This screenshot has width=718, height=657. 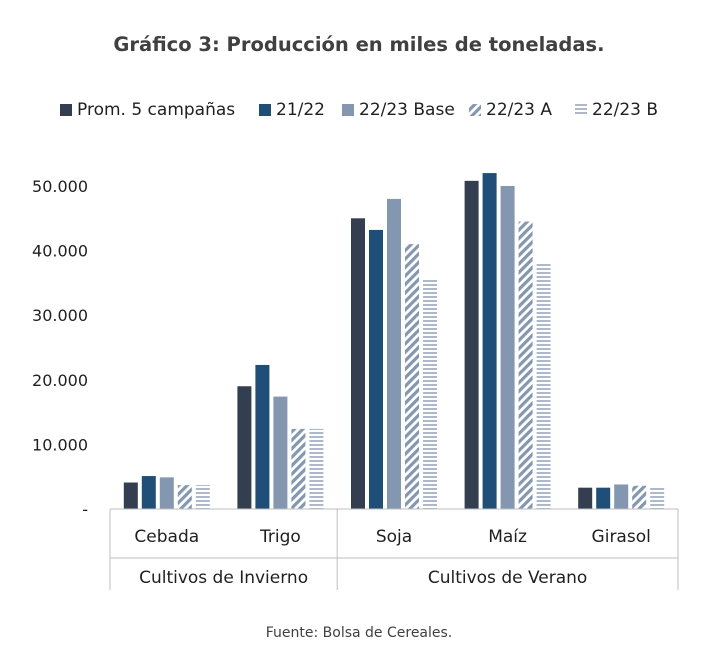 I want to click on y-tick-label: 30.000, so click(x=60, y=315).